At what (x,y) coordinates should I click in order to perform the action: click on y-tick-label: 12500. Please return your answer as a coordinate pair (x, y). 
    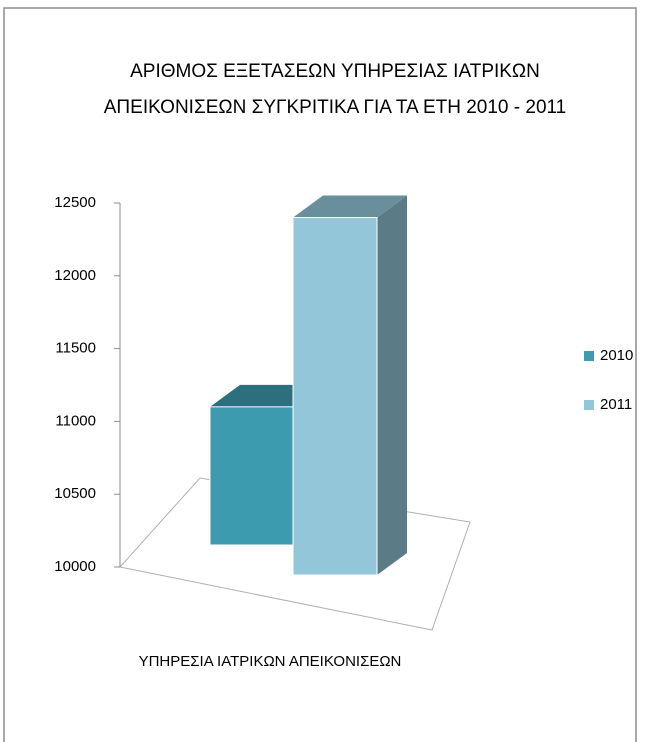
    Looking at the image, I should click on (75, 202).